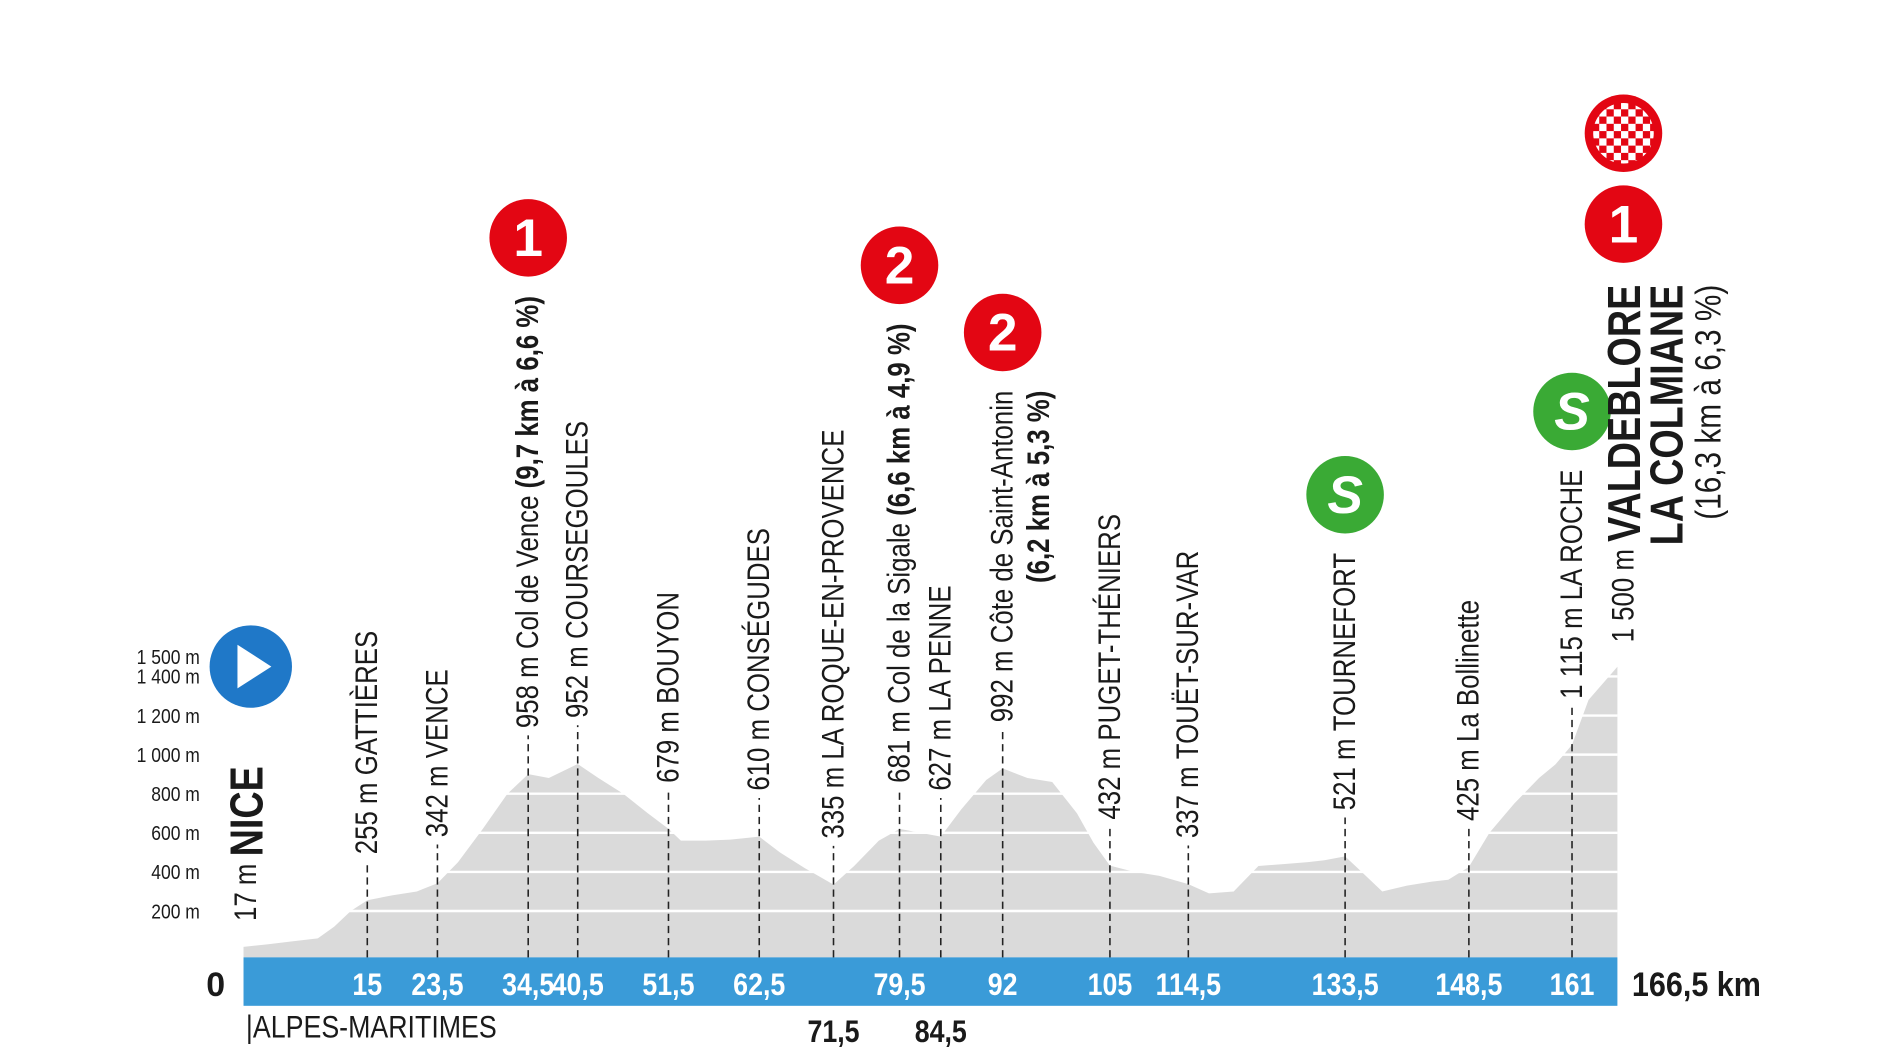 The height and width of the screenshot is (1063, 1890). I want to click on km-label: 40,5, so click(578, 985).